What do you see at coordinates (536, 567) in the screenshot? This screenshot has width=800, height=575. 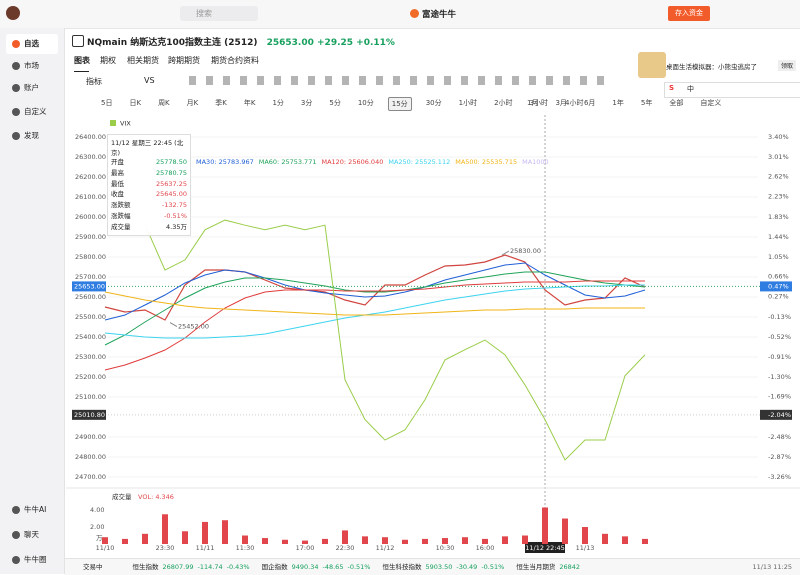 I see `ticker-name: 恒生当月期货` at bounding box center [536, 567].